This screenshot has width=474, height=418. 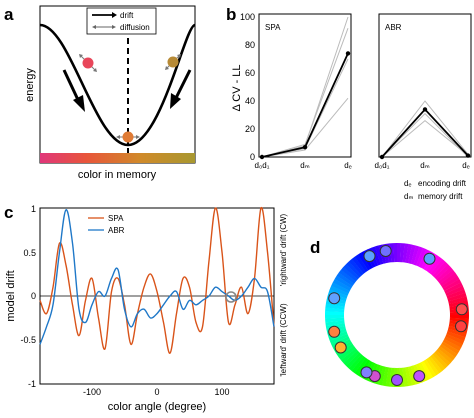 What do you see at coordinates (440, 196) in the screenshot?
I see `legend-dm-text: memory drift` at bounding box center [440, 196].